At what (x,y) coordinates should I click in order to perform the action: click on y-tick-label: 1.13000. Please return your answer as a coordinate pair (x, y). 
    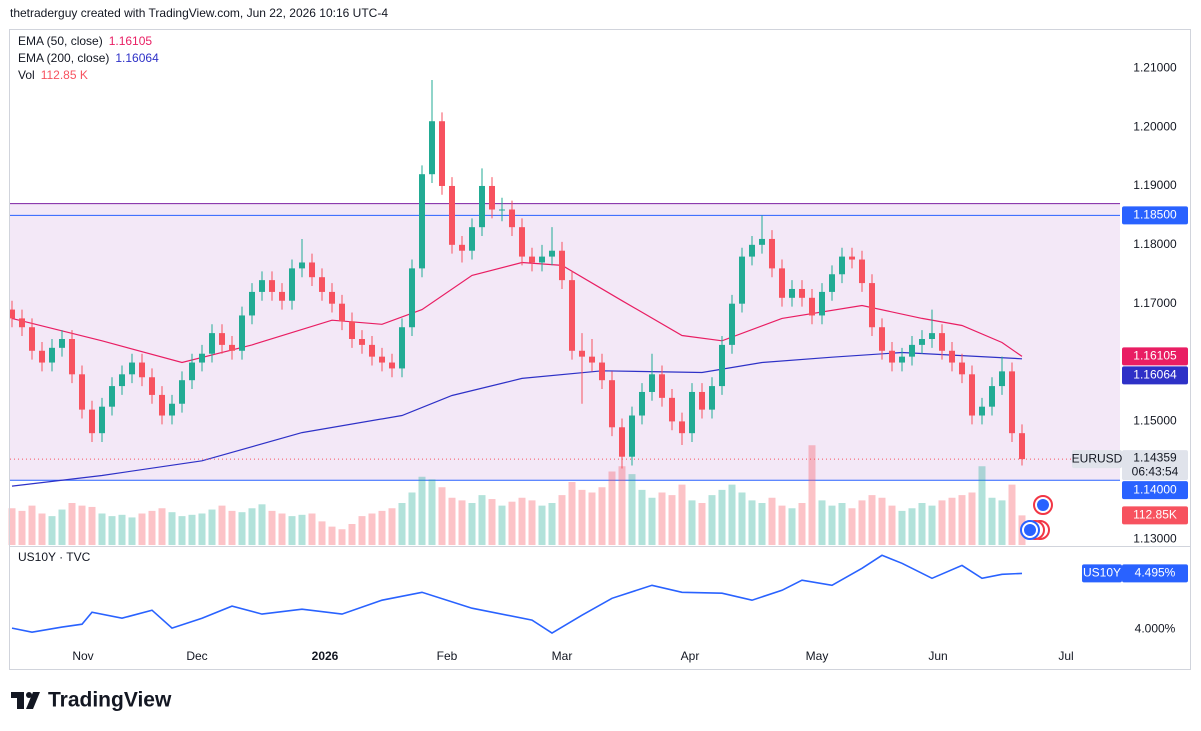
    Looking at the image, I should click on (1155, 538).